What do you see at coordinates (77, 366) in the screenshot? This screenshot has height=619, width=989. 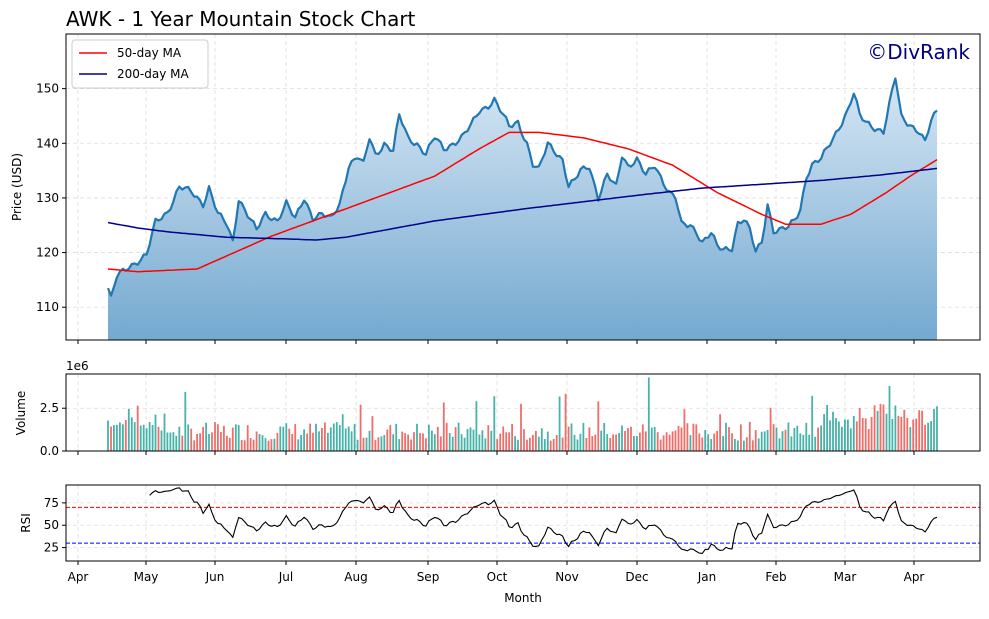 I see `volume-offset-label: 1e6` at bounding box center [77, 366].